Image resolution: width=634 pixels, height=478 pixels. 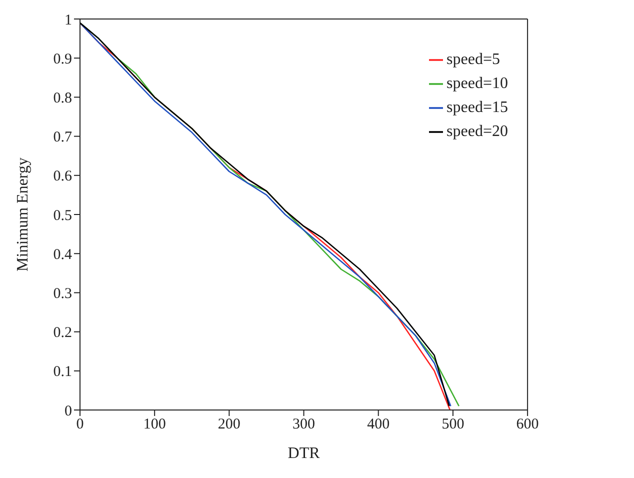 I want to click on x-tick-label: 0, so click(x=80, y=424).